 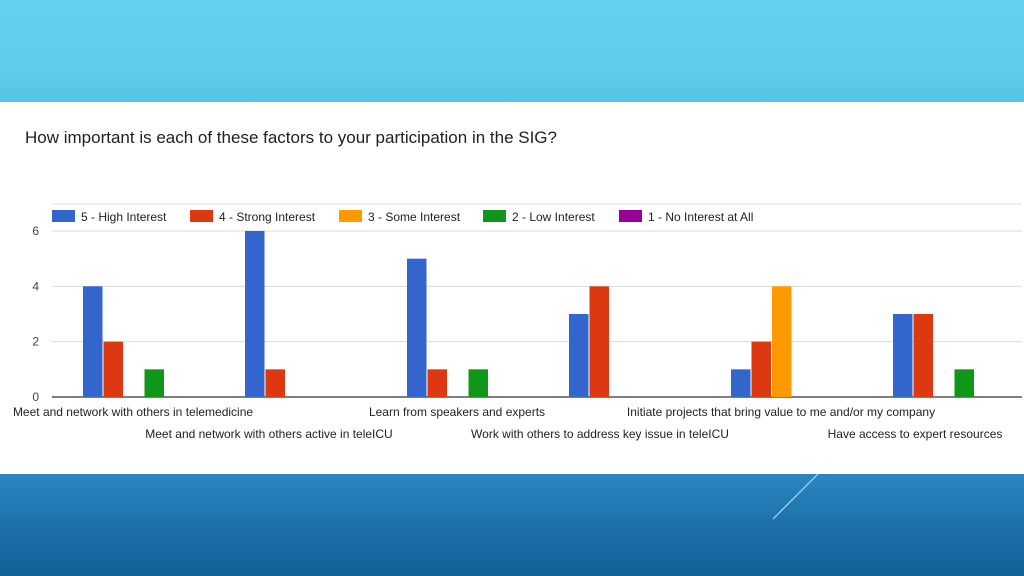 What do you see at coordinates (414, 217) in the screenshot?
I see `legend-entry: 3 - Some Interest` at bounding box center [414, 217].